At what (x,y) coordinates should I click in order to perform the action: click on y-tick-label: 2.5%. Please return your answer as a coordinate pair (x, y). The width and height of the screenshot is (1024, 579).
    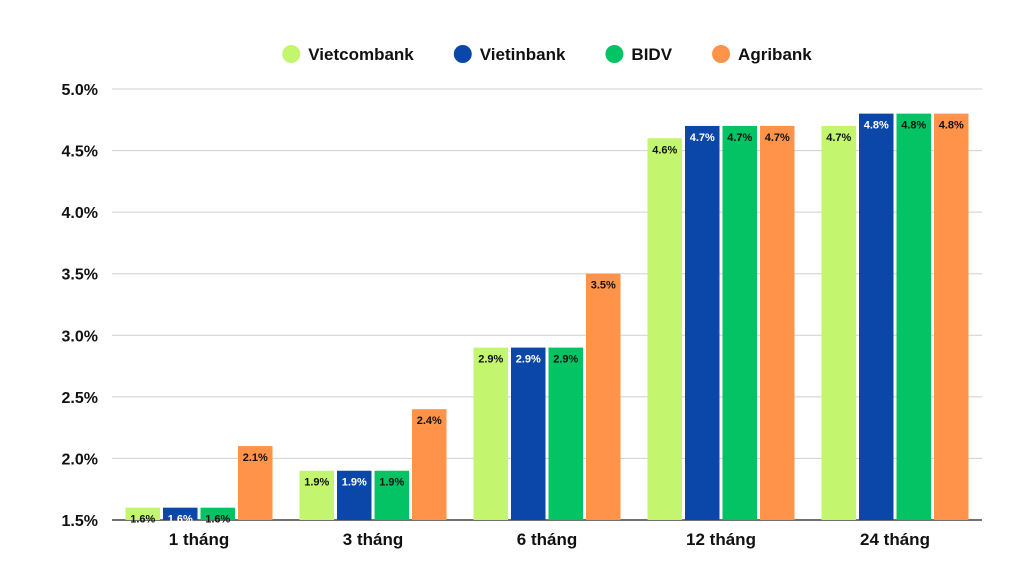
    Looking at the image, I should click on (80, 398).